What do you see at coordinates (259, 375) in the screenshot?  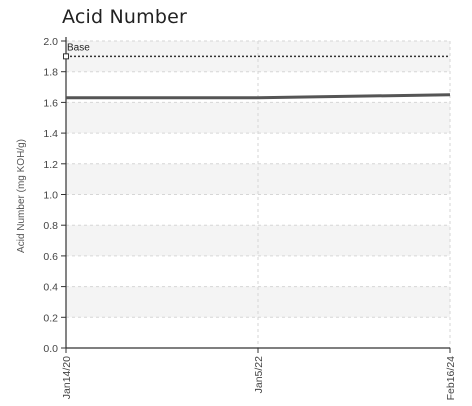 I see `x-tick-label: Jan5/22` at bounding box center [259, 375].